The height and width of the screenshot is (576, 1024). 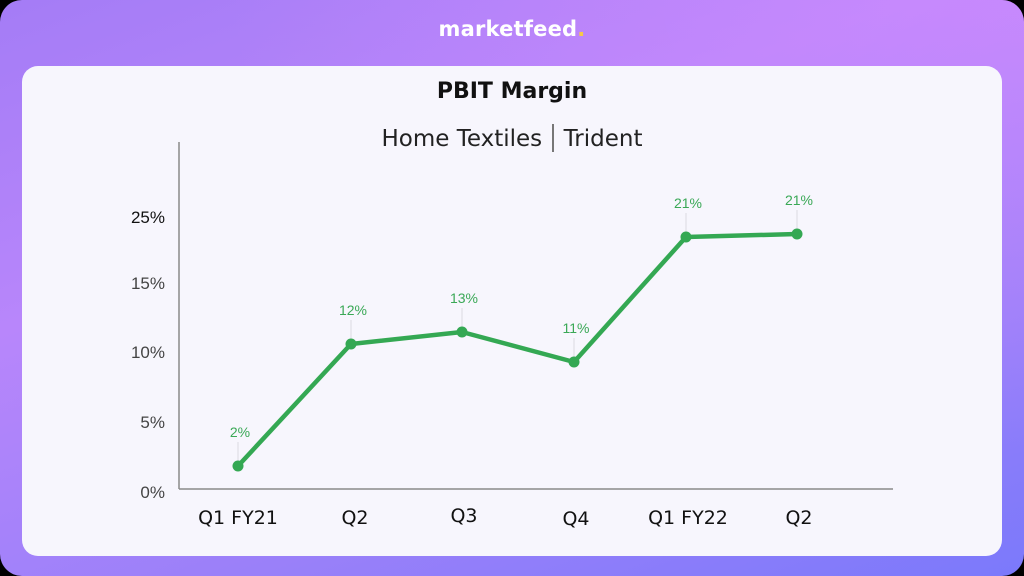 I want to click on subtitle-company: Trident, so click(x=603, y=139).